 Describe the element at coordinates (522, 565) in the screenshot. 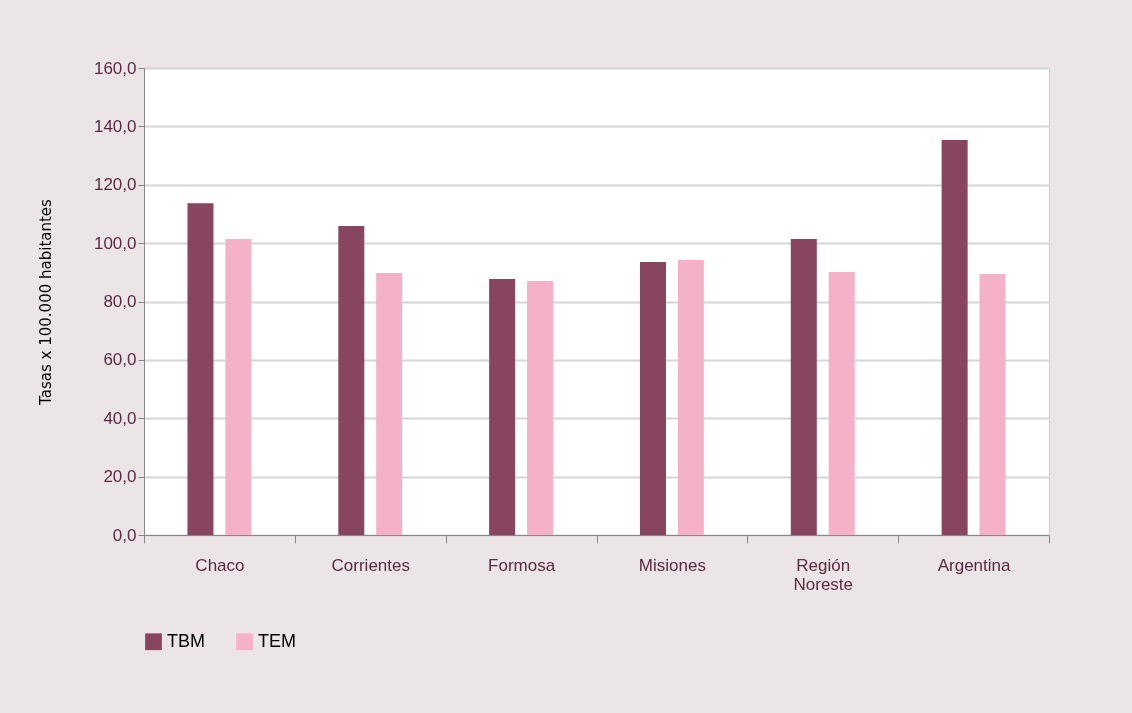

I see `x-tick-label: Formosa` at that location.